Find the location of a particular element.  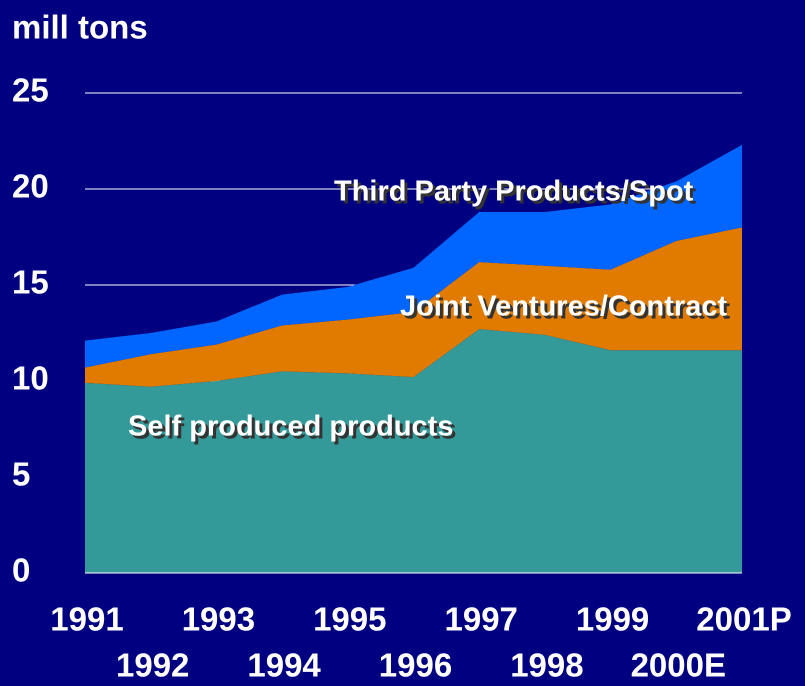

x-tick-label: 2000E is located at coordinates (678, 665).